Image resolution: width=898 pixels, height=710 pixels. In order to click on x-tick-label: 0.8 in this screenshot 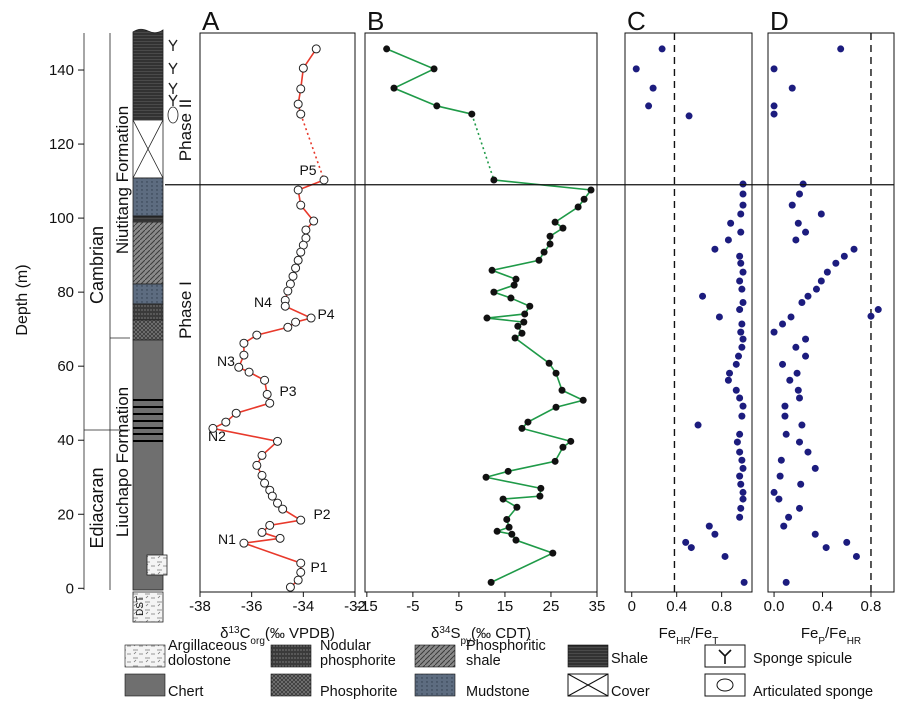, I will do `click(871, 606)`.